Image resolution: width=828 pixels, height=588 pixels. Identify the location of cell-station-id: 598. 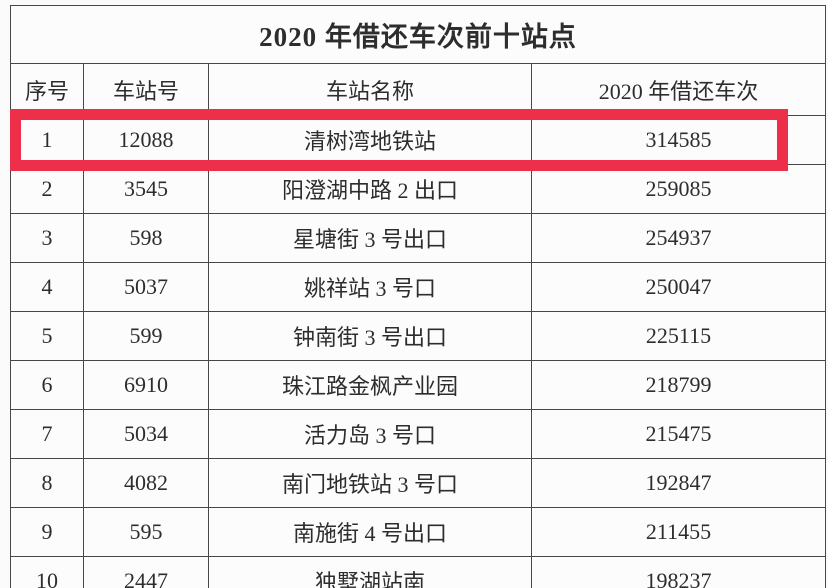
(146, 238).